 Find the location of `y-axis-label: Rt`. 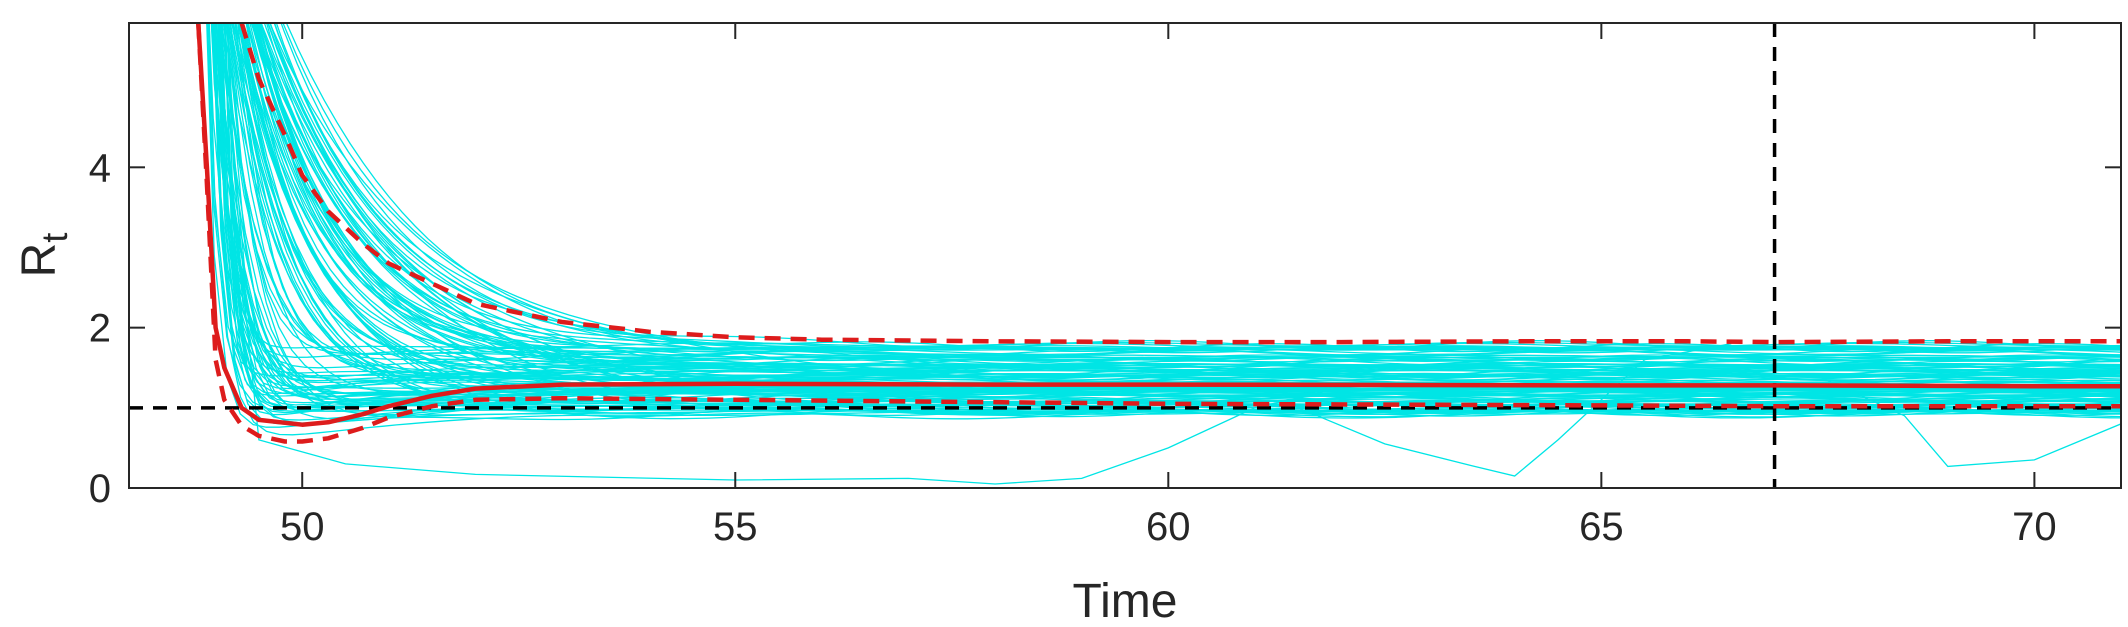

y-axis-label: Rt is located at coordinates (44, 255).